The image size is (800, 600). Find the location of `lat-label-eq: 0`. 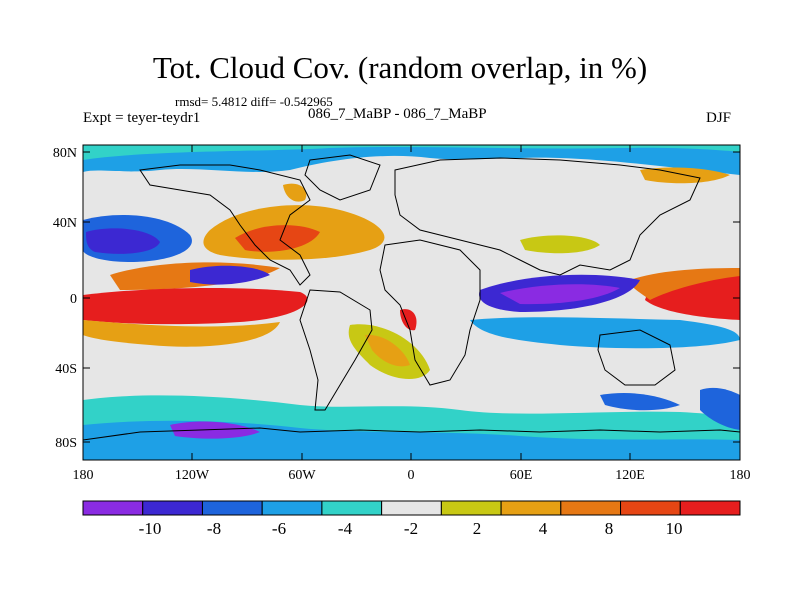

lat-label-eq: 0 is located at coordinates (73, 299).